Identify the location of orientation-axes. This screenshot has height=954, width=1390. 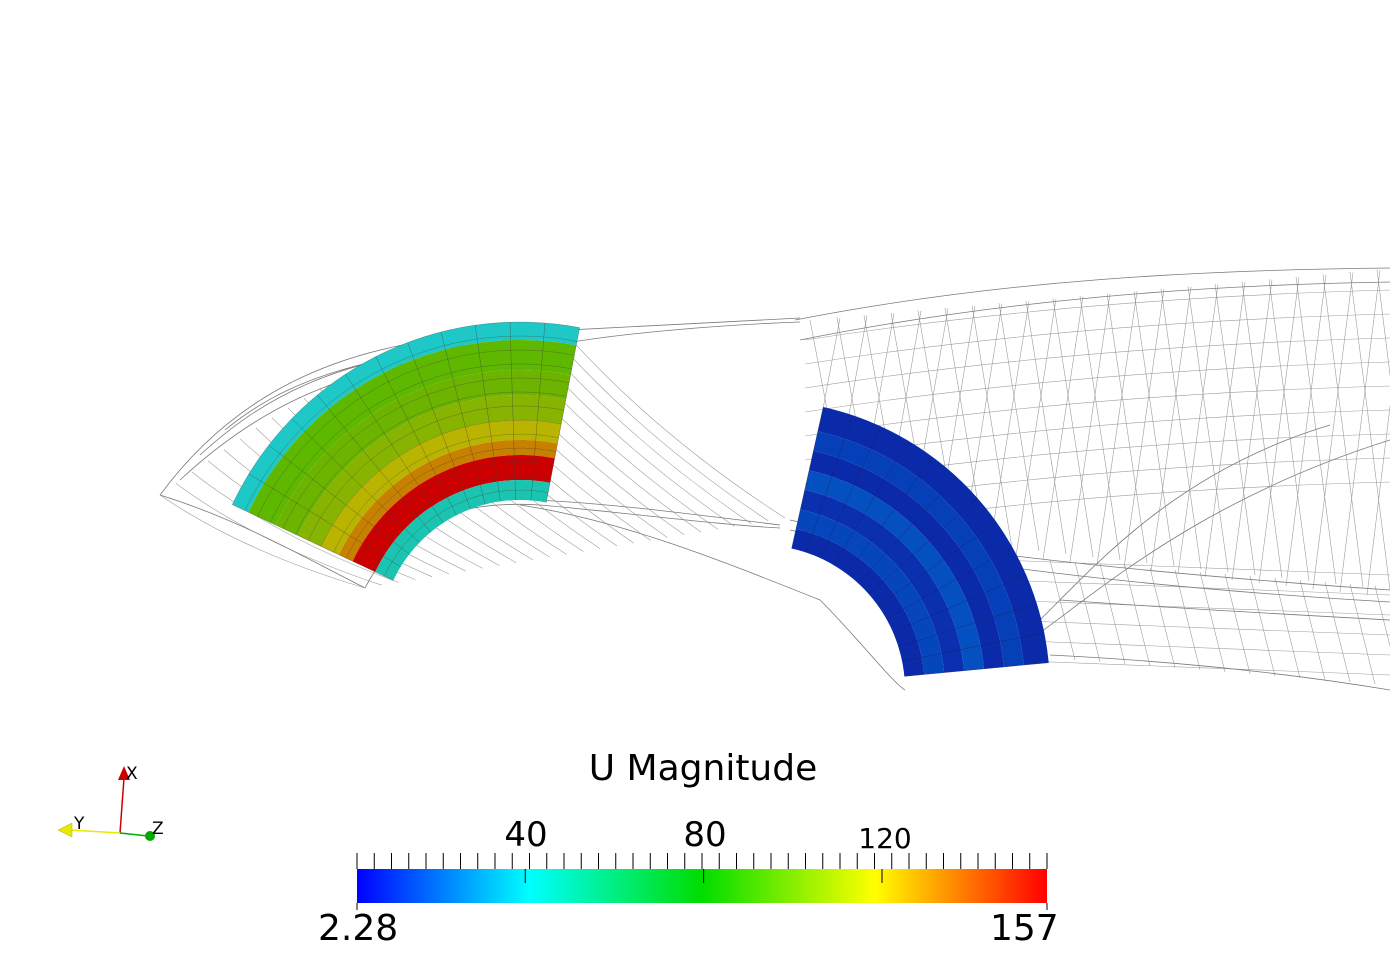
(106, 803).